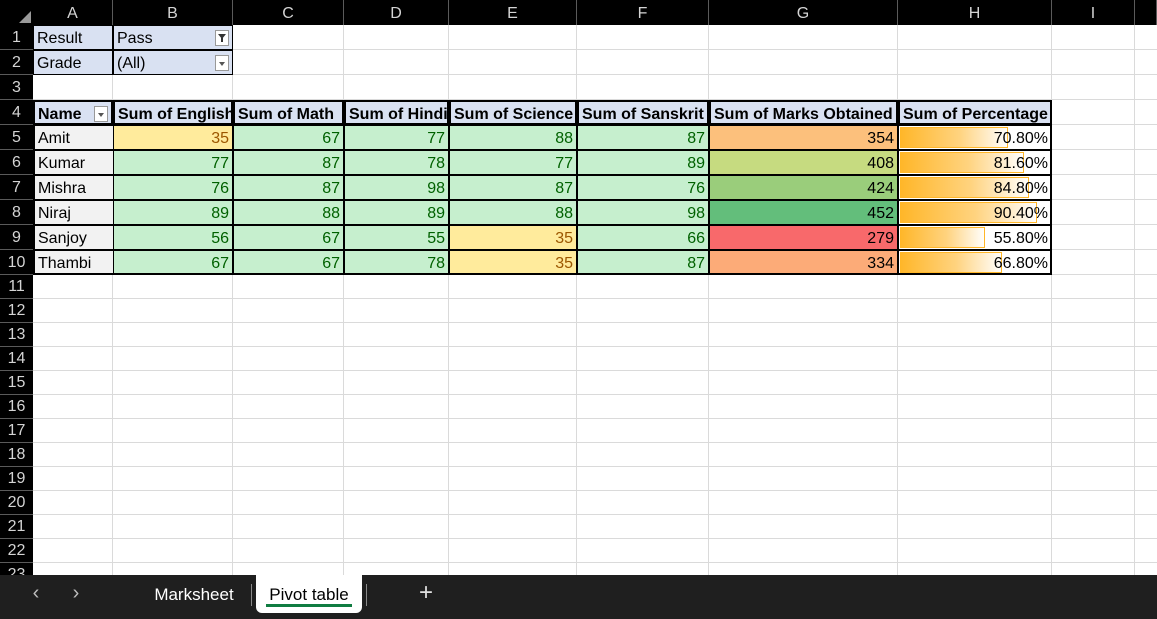 Image resolution: width=1157 pixels, height=619 pixels. Describe the element at coordinates (803, 212) in the screenshot. I see `pivot-cell-marks: 452` at that location.